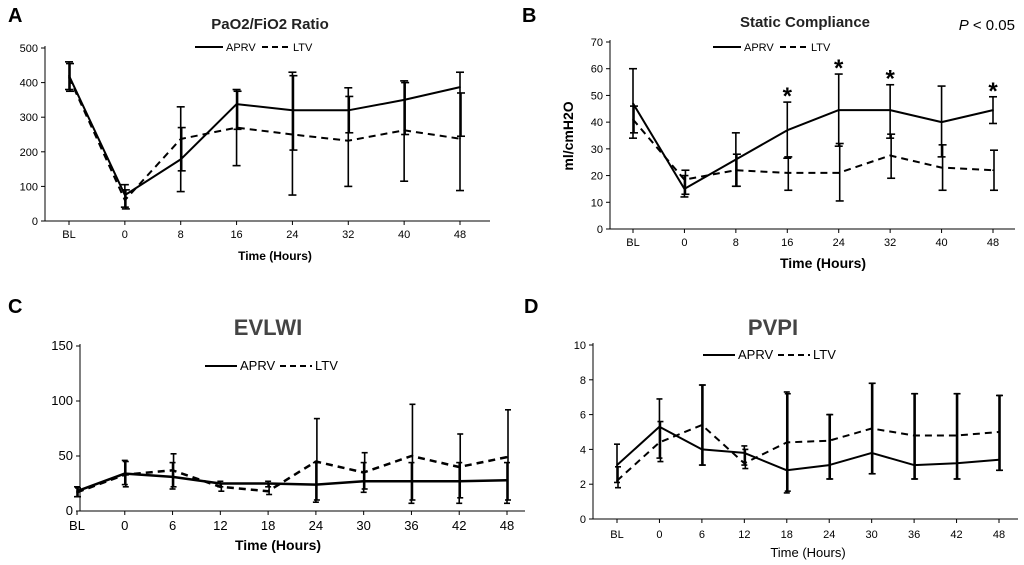 The height and width of the screenshot is (565, 1024). Describe the element at coordinates (411, 525) in the screenshot. I see `x-tick-label: 36` at that location.